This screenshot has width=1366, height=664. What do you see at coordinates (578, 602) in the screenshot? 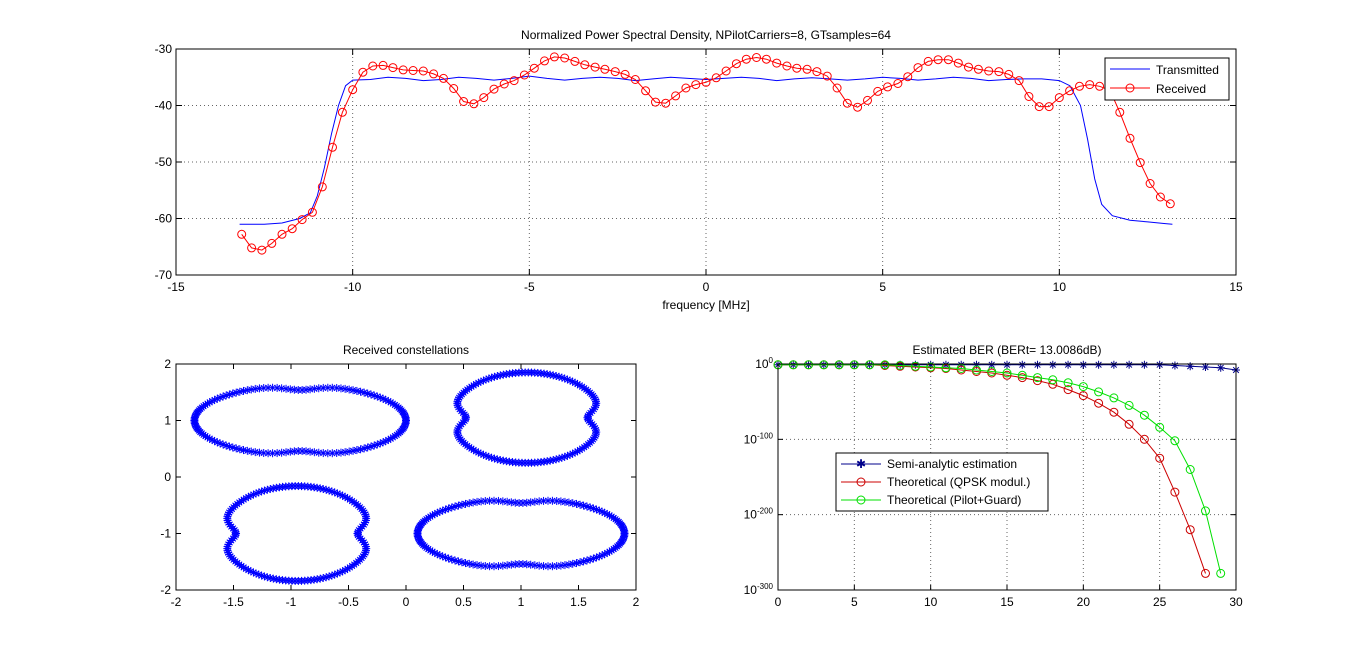
I see `constellation-x-tick-label: 1.5` at bounding box center [578, 602].